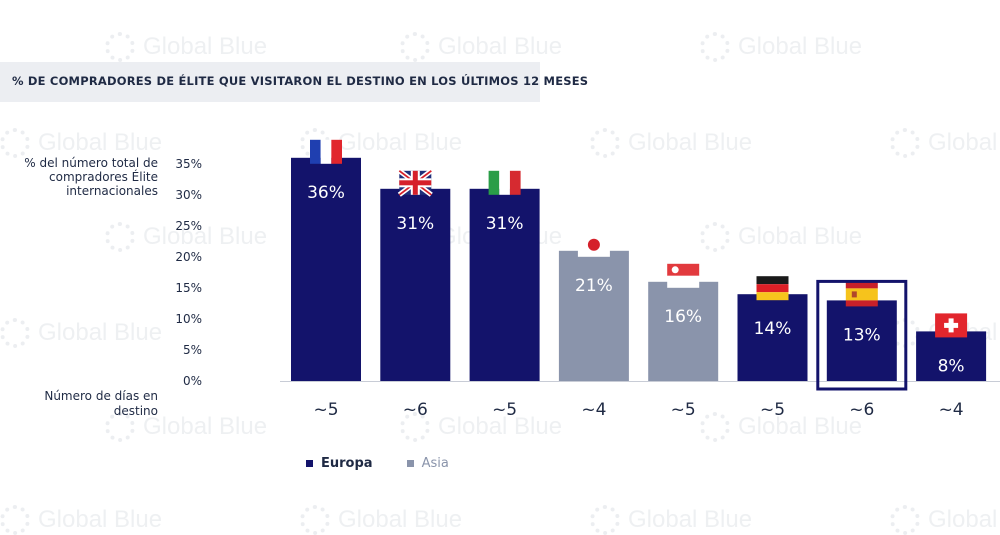 The height and width of the screenshot is (535, 1000). What do you see at coordinates (347, 463) in the screenshot?
I see `legend-label-europa: Europa` at bounding box center [347, 463].